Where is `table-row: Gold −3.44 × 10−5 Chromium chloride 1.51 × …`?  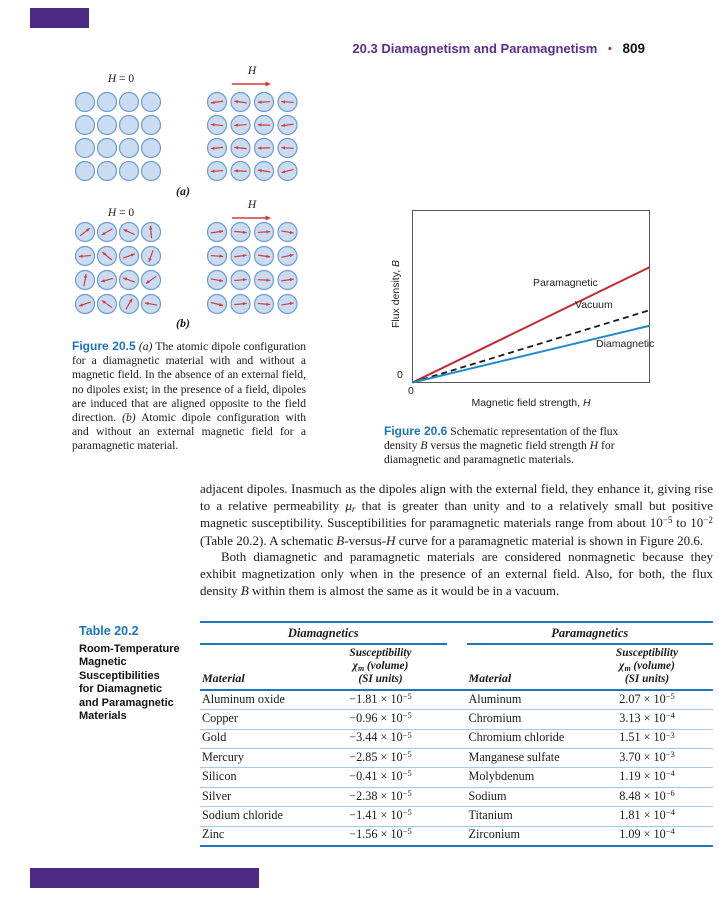
table-row: Gold −3.44 × 10−5 Chromium chloride 1.51 × … is located at coordinates (456, 738).